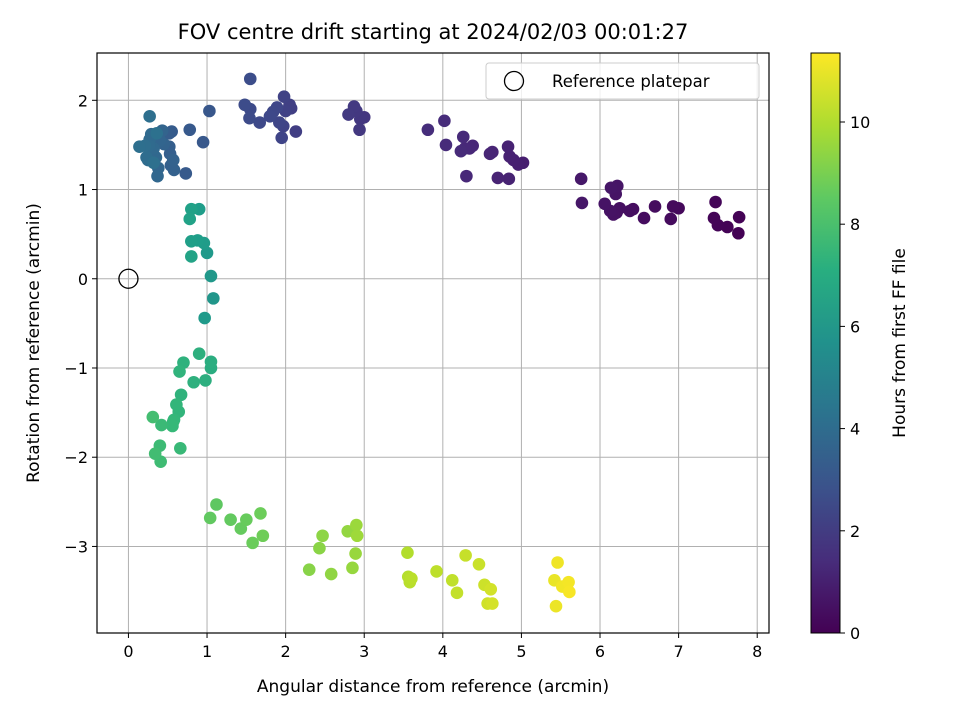 This screenshot has height=720, width=960. I want to click on reference-point, so click(128, 278).